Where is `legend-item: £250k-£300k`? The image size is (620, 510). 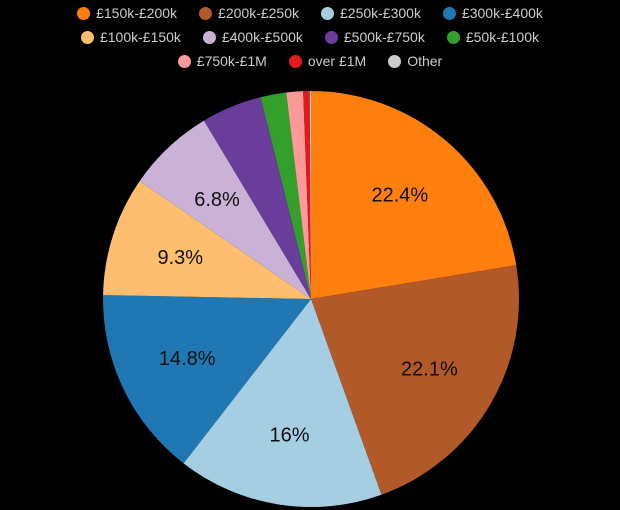
legend-item: £250k-£300k is located at coordinates (371, 13).